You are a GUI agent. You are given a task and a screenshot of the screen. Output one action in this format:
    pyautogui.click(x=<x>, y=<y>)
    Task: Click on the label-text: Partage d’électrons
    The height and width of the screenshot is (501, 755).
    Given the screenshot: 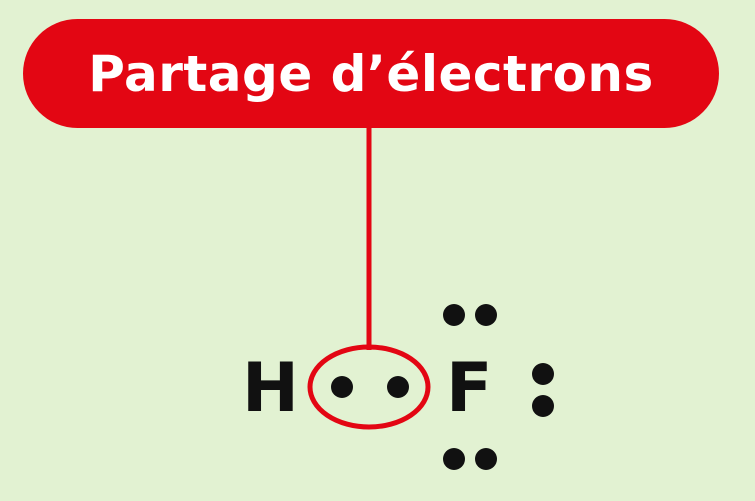 What is the action you would take?
    pyautogui.click(x=371, y=73)
    